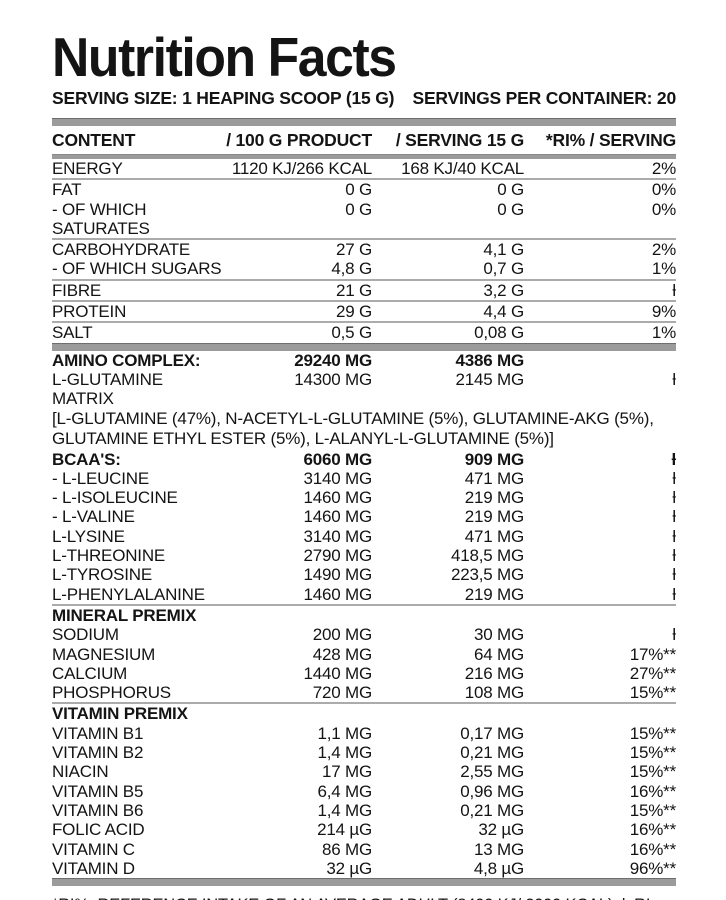  What do you see at coordinates (93, 849) in the screenshot?
I see `nutrient-label: VITAMIN C` at bounding box center [93, 849].